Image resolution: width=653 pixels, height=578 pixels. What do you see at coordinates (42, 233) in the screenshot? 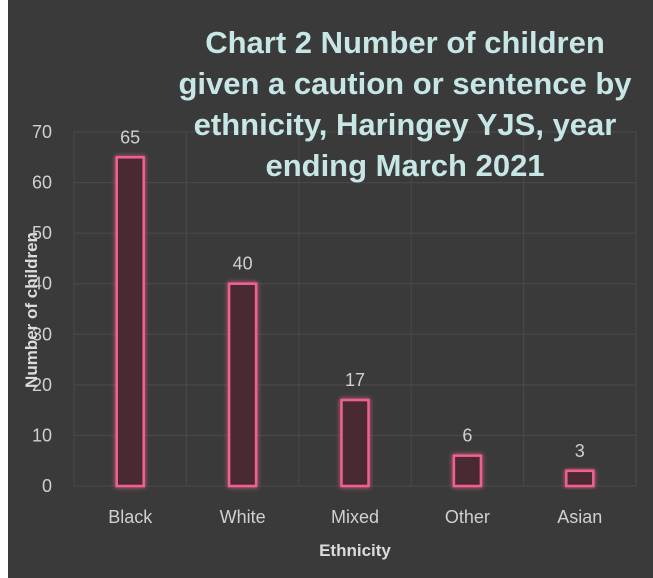
I see `y-tick-label: 50` at bounding box center [42, 233].